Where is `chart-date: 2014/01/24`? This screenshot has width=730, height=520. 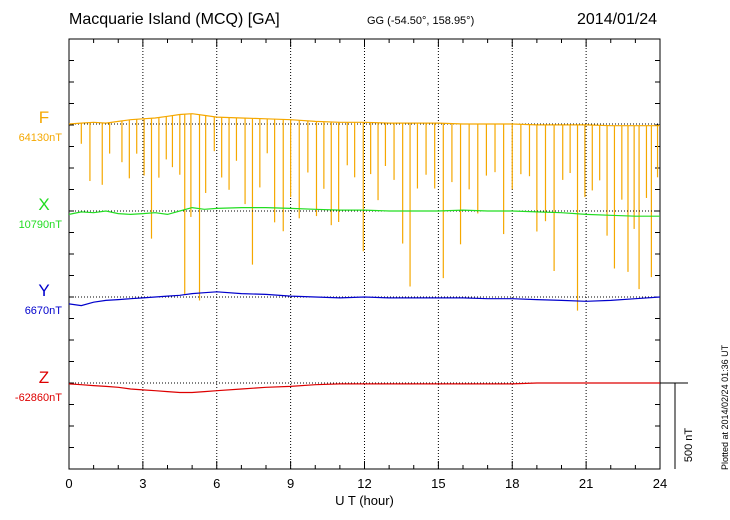
chart-date: 2014/01/24 is located at coordinates (617, 19).